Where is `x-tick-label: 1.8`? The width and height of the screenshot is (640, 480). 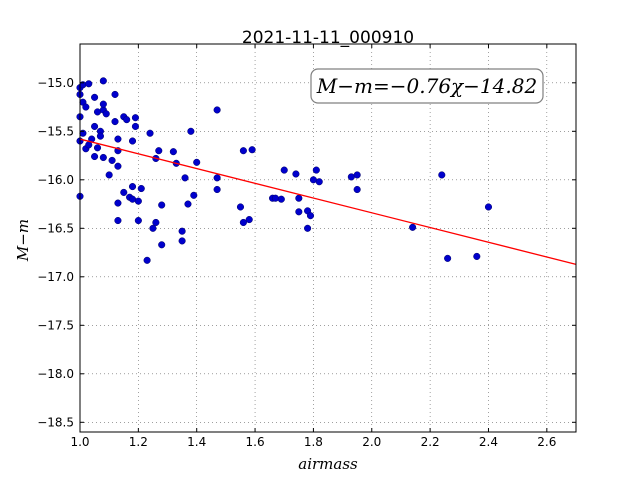
x-tick-label: 1.8 is located at coordinates (313, 442).